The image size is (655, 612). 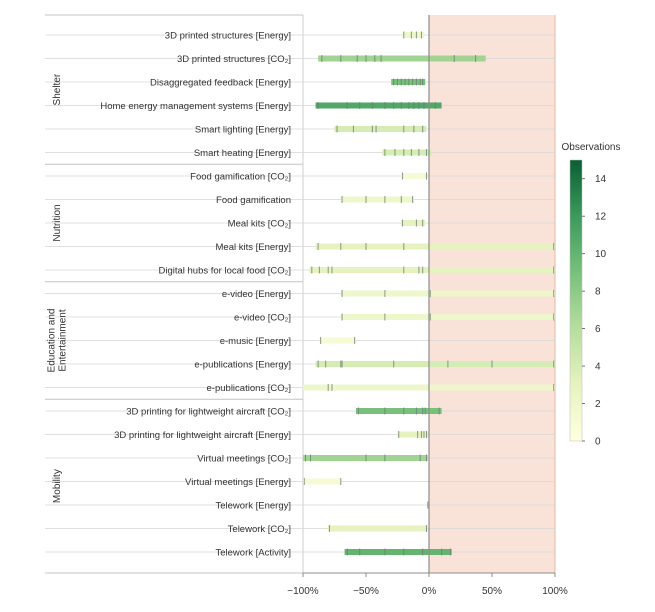 What do you see at coordinates (195, 106) in the screenshot?
I see `row-label: Home energy management systems [Energy]` at bounding box center [195, 106].